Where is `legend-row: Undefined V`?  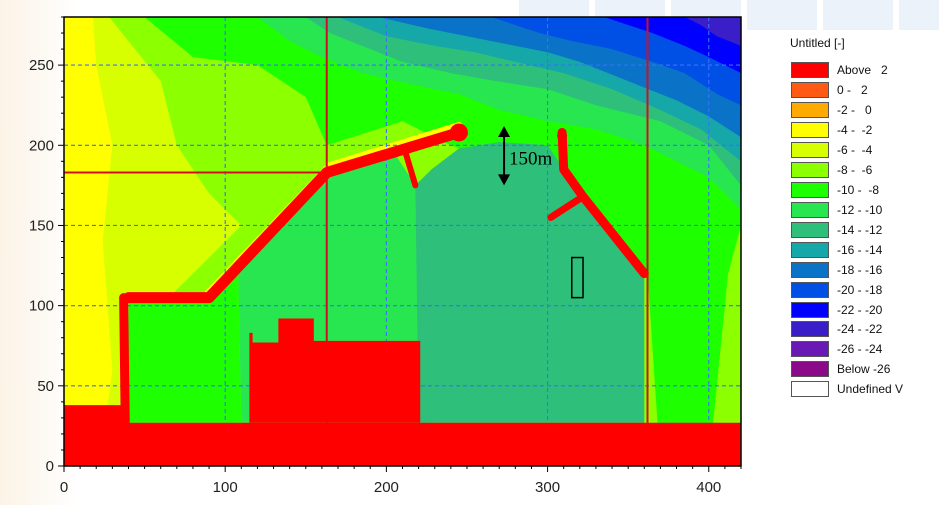
legend-row: Undefined V is located at coordinates (865, 389).